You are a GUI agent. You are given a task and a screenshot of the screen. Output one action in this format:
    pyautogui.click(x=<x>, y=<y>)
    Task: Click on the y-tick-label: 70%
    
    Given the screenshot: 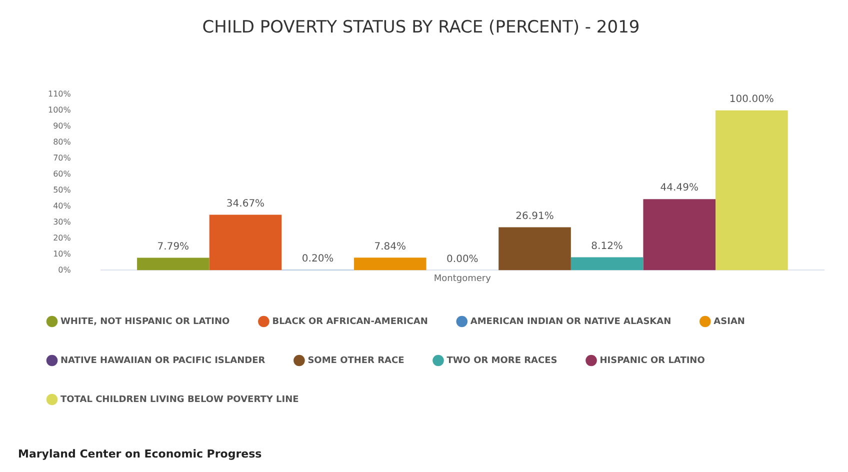 What is the action you would take?
    pyautogui.click(x=62, y=157)
    